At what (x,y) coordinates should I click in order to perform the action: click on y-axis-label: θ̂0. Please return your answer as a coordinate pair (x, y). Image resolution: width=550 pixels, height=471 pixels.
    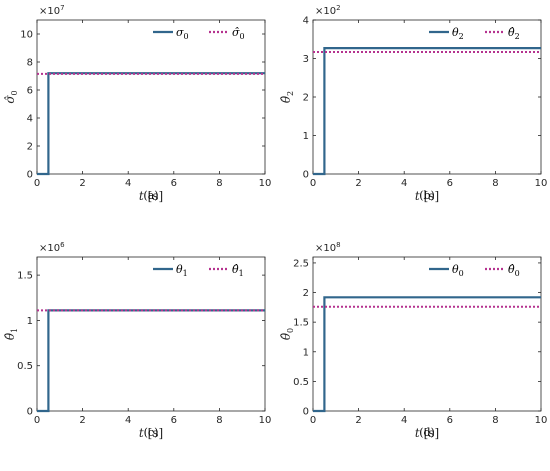
    Looking at the image, I should click on (287, 334).